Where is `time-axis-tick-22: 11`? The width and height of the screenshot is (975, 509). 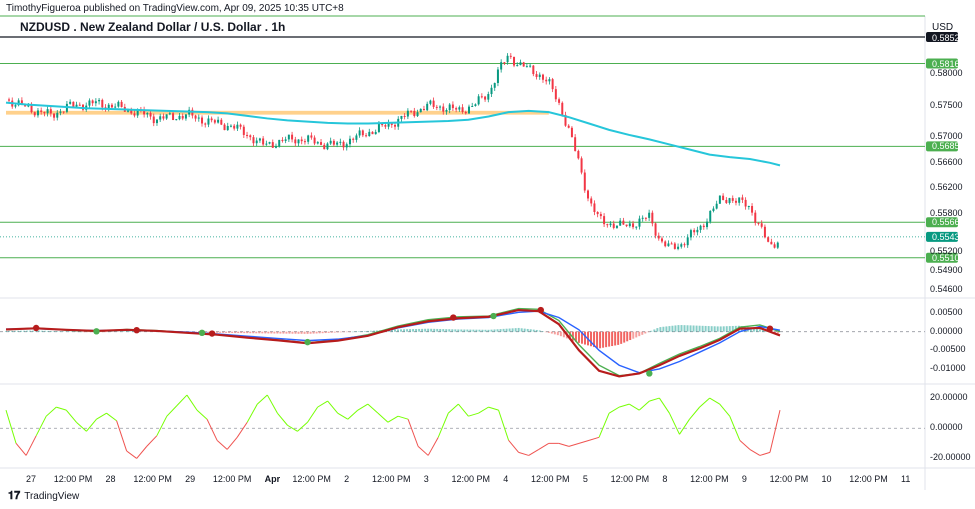 time-axis-tick-22: 11 is located at coordinates (906, 479).